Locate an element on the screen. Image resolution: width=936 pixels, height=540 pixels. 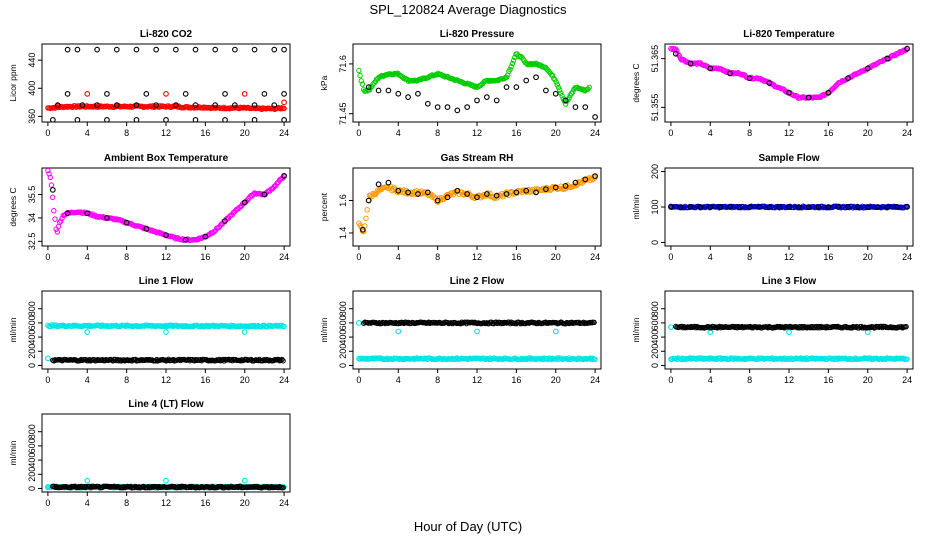
points-sampleflow is located at coordinates (789, 207).